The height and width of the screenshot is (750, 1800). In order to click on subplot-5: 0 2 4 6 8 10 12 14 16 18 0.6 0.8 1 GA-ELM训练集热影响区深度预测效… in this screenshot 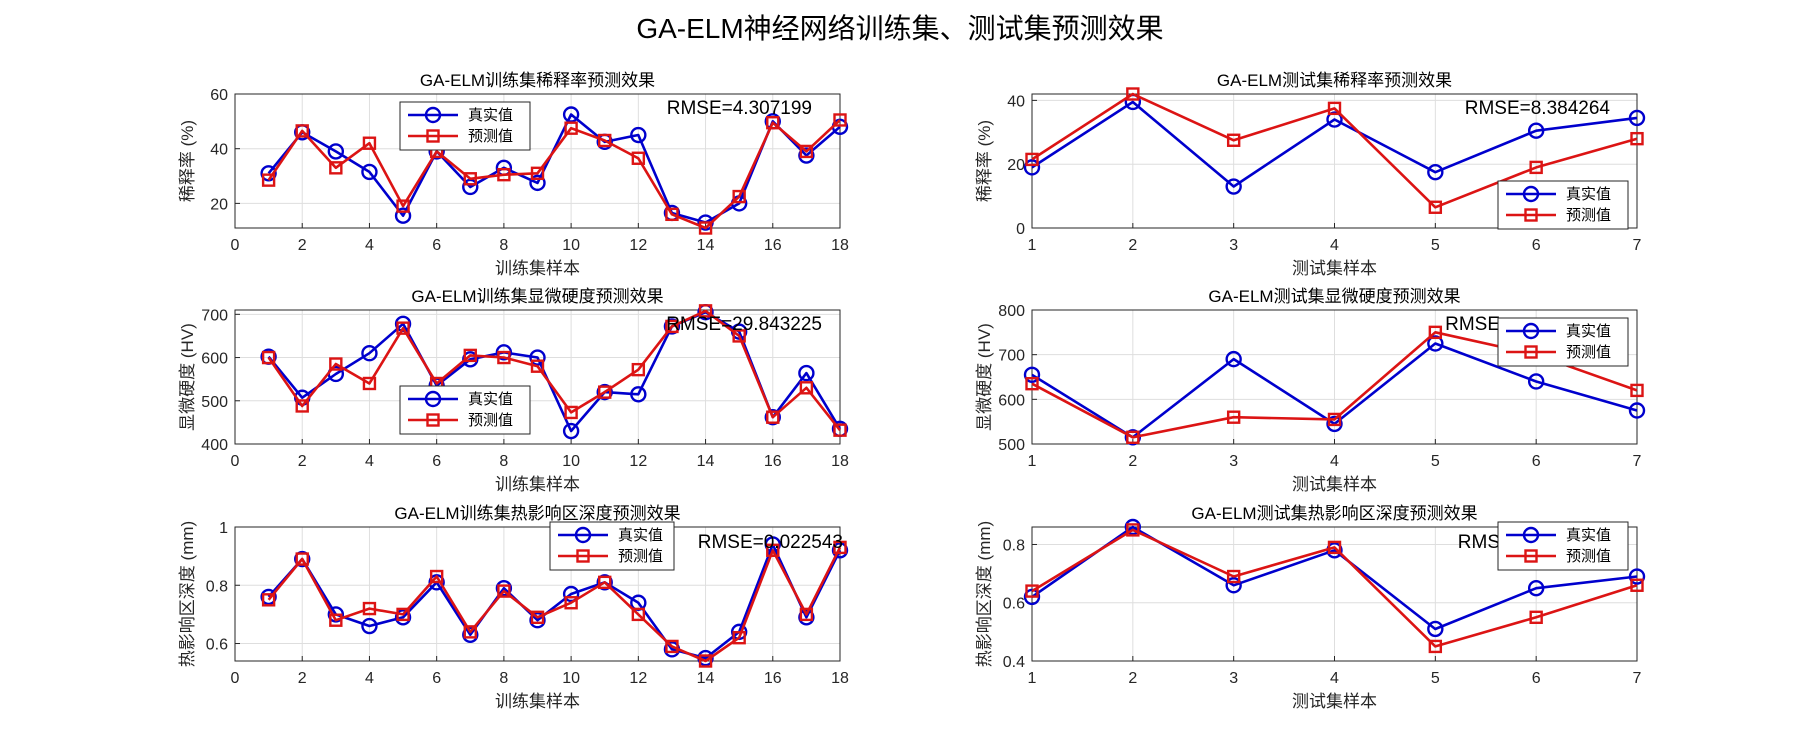, I will do `click(513, 607)`.